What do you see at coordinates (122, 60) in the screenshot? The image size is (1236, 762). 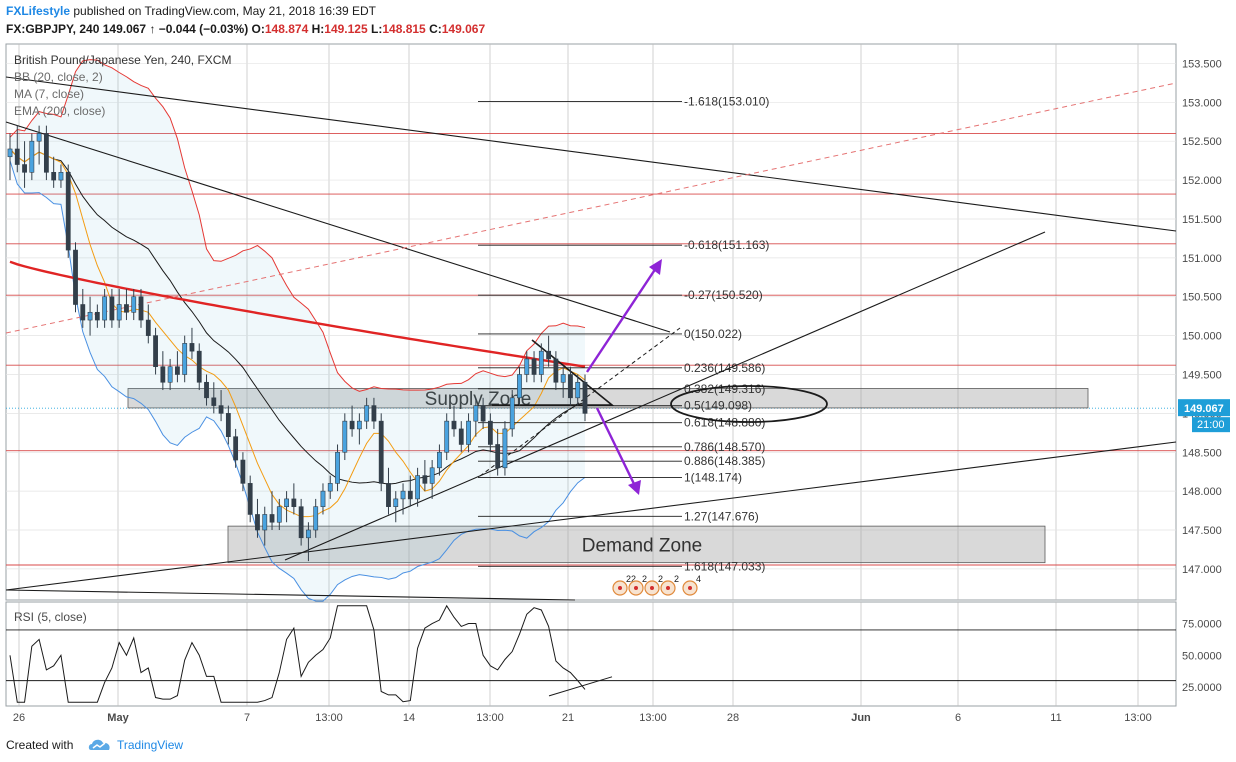 I see `chart-title: British Pound/Japanese Yen, 240, FXCM` at bounding box center [122, 60].